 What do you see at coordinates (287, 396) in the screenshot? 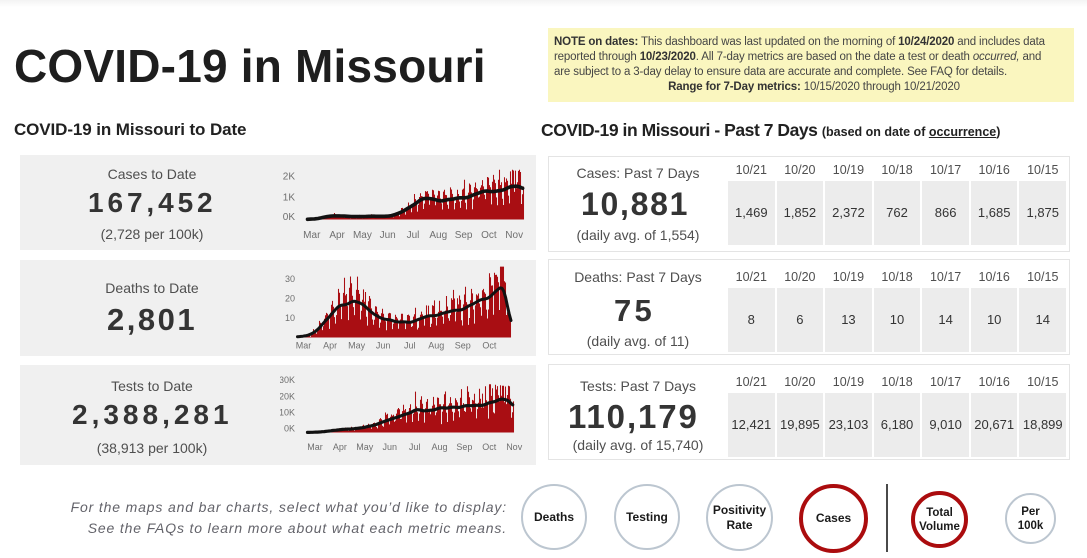
I see `svg-text: 20K` at bounding box center [287, 396].